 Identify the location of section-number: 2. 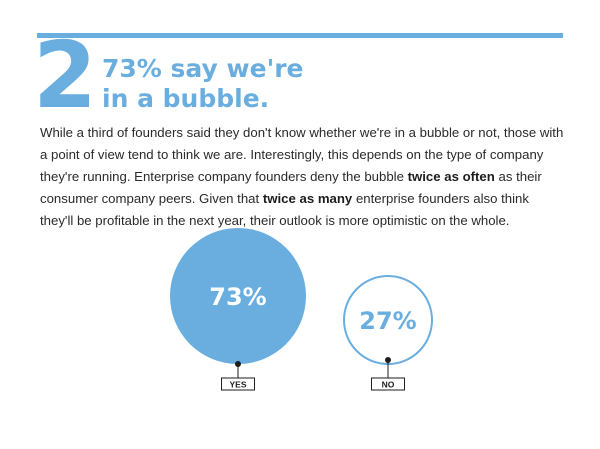
(65, 75).